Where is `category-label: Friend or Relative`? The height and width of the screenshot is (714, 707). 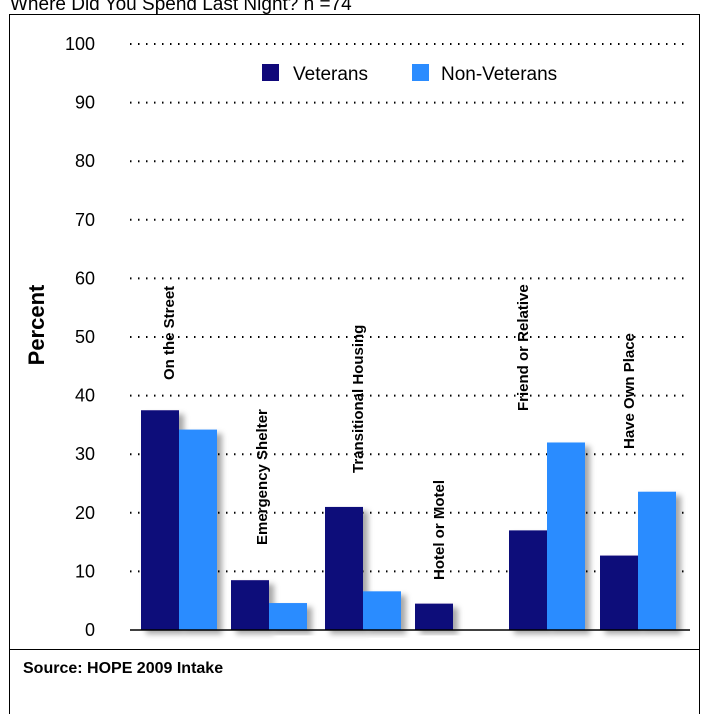 category-label: Friend or Relative is located at coordinates (523, 347).